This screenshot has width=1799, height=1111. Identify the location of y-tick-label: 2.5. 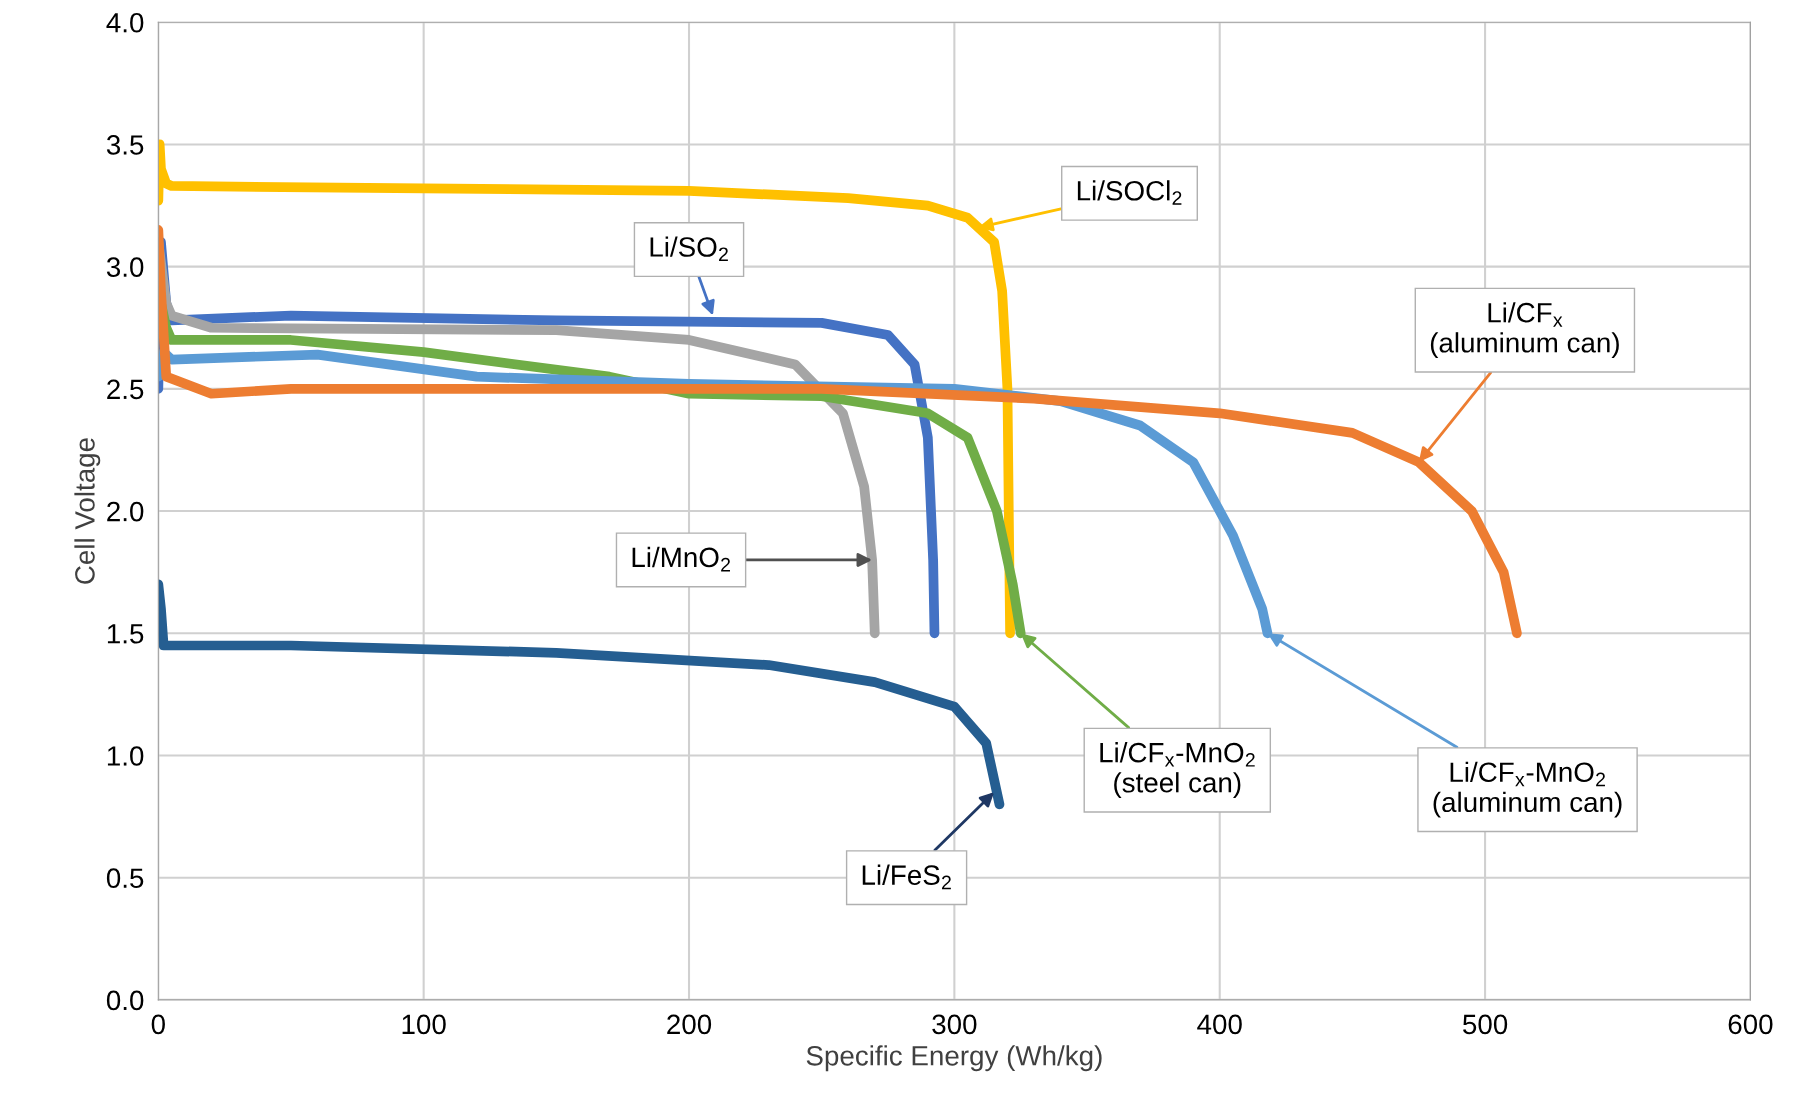
(125, 389).